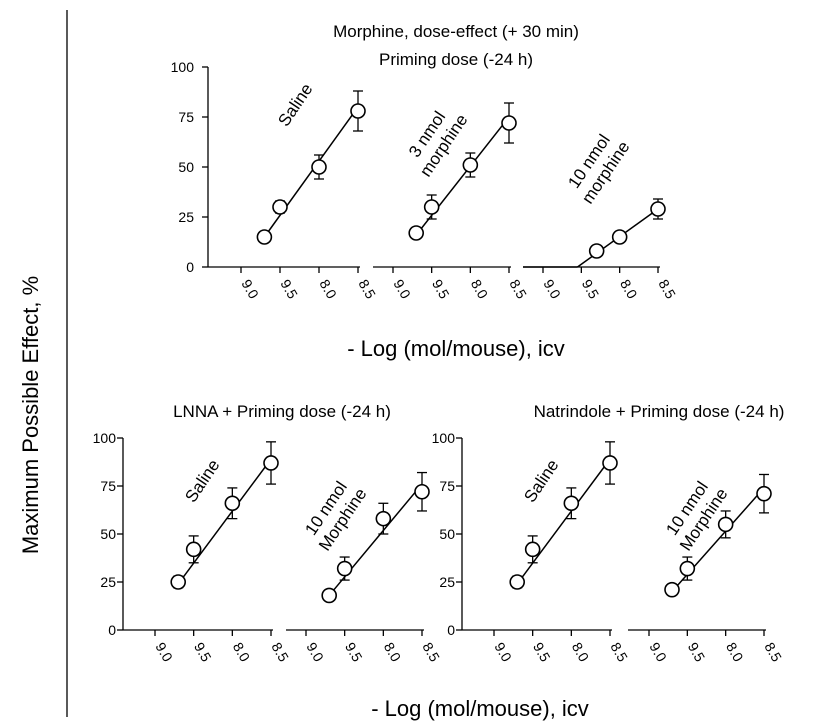 The height and width of the screenshot is (727, 823). I want to click on top-title-line2: Priming dose (-24 h), so click(456, 59).